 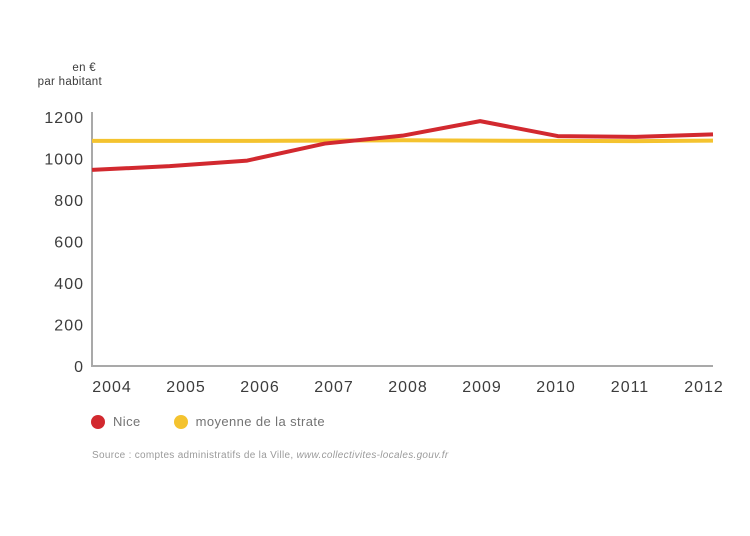 I want to click on y-axis-unit-label: en € par habitant, so click(x=65, y=75).